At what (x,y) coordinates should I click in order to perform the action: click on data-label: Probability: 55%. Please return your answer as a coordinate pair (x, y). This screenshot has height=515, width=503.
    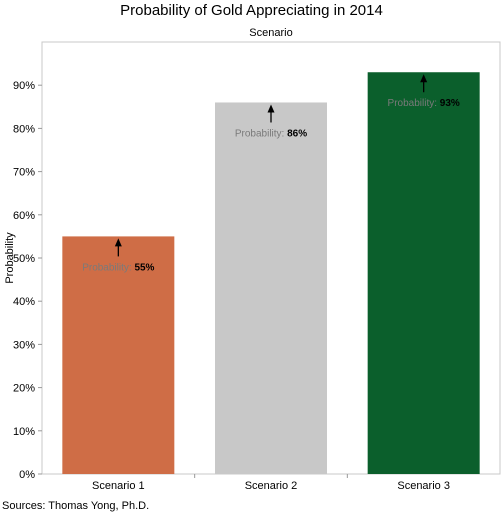
    Looking at the image, I should click on (118, 267).